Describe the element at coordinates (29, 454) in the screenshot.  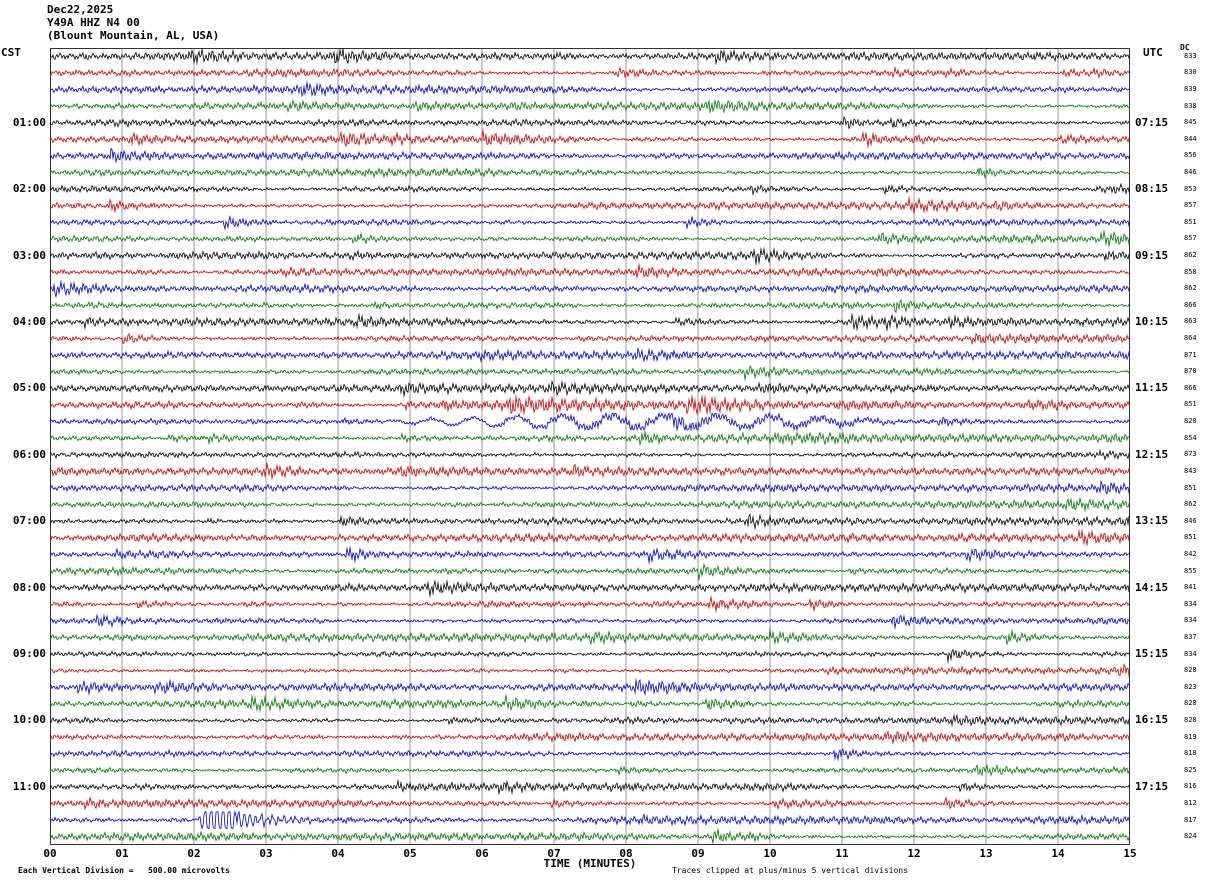
I see `hour-label-cst: 06:00` at that location.